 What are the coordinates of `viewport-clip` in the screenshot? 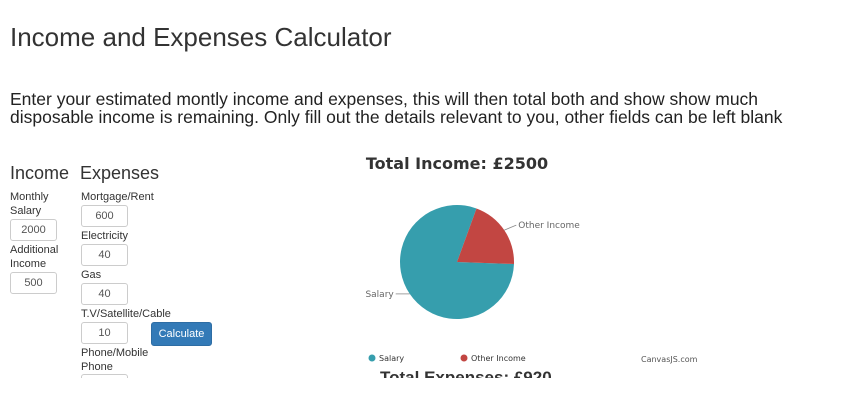 It's located at (430, 390).